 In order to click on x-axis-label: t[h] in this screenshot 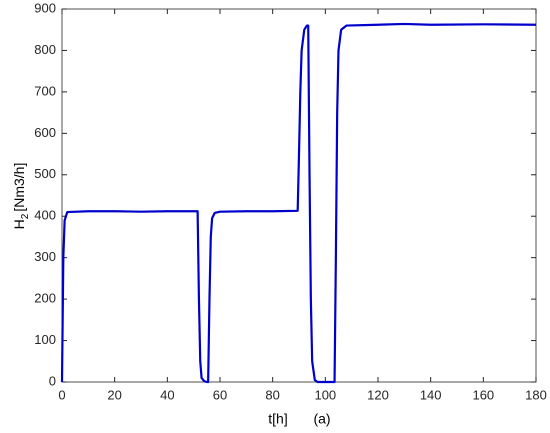, I will do `click(277, 419)`.